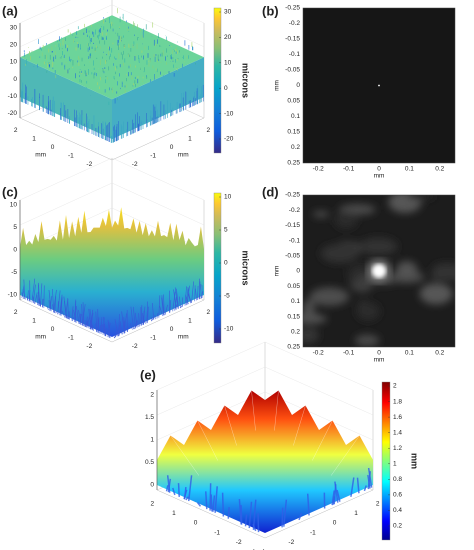 This screenshot has height=550, width=474. What do you see at coordinates (16, 130) in the screenshot?
I see `left-tick-label: 2` at bounding box center [16, 130].